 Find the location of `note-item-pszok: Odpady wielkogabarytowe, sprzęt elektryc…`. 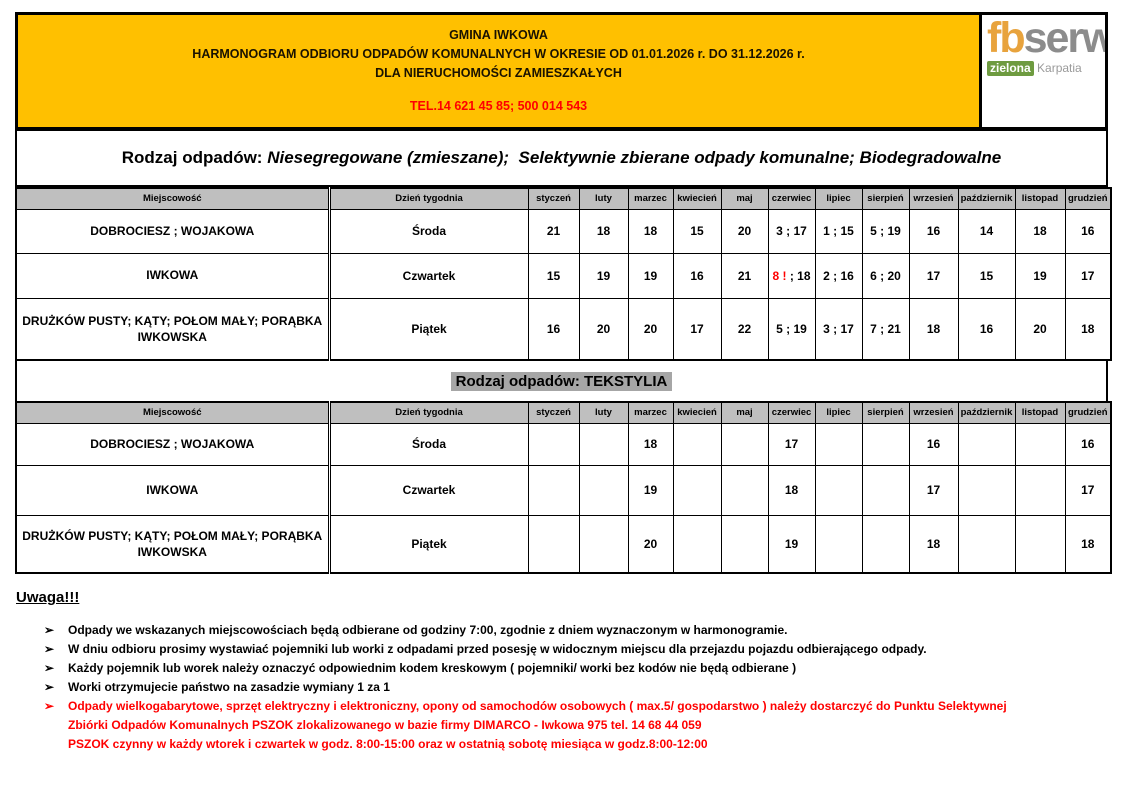

note-item-pszok: Odpady wielkogabarytowe, sprzęt elektryc… is located at coordinates (576, 725).